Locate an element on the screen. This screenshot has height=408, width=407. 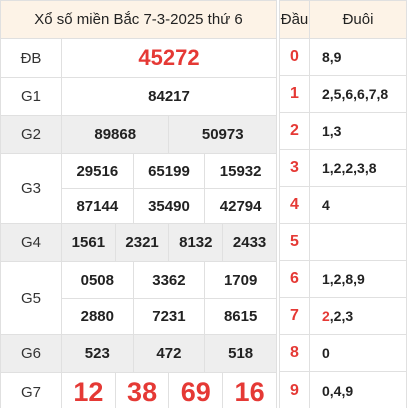
prize-value-g6: 523 is located at coordinates (97, 353).